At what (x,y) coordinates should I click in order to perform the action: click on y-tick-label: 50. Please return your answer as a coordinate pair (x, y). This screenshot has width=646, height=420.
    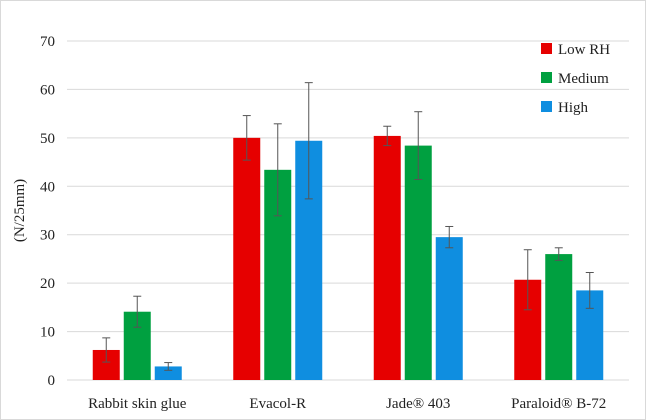
    Looking at the image, I should click on (47, 139).